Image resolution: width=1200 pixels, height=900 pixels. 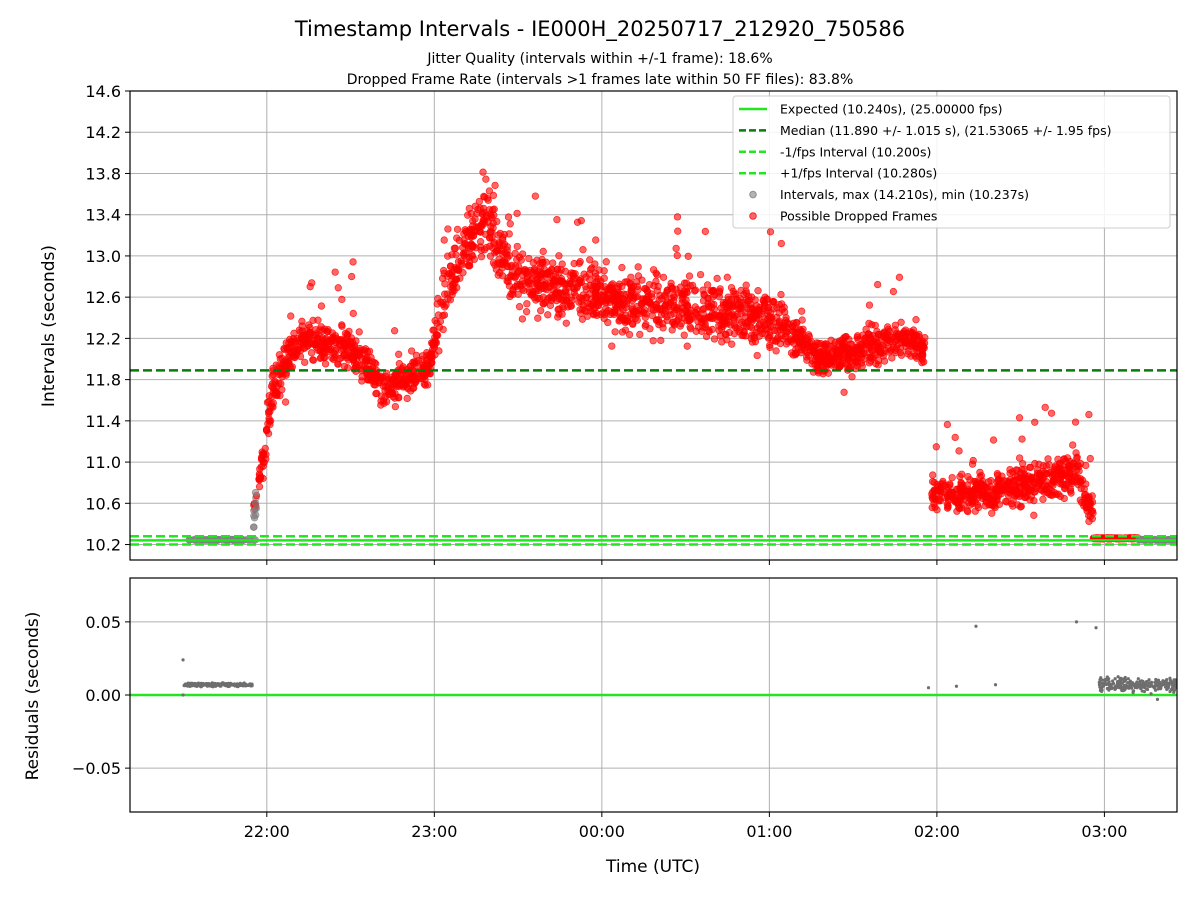 I want to click on x-tick-label: 23:00, so click(x=434, y=831).